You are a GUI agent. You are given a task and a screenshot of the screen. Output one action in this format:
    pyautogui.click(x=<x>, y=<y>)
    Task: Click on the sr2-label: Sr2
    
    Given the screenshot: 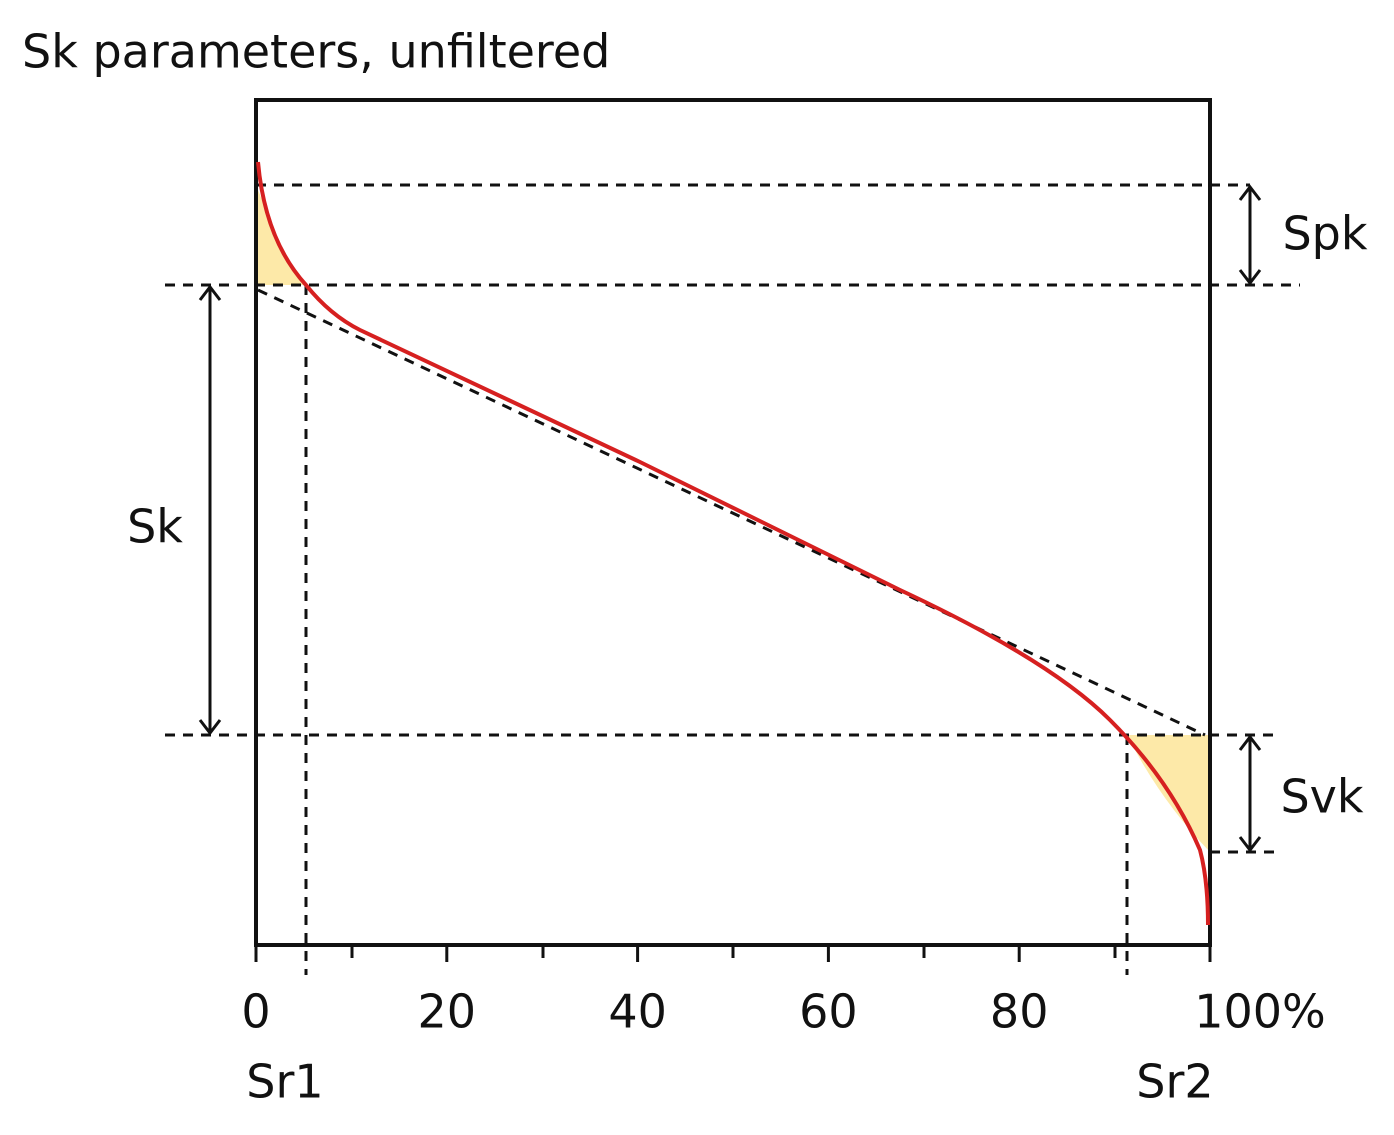 What is the action you would take?
    pyautogui.click(x=1174, y=1082)
    